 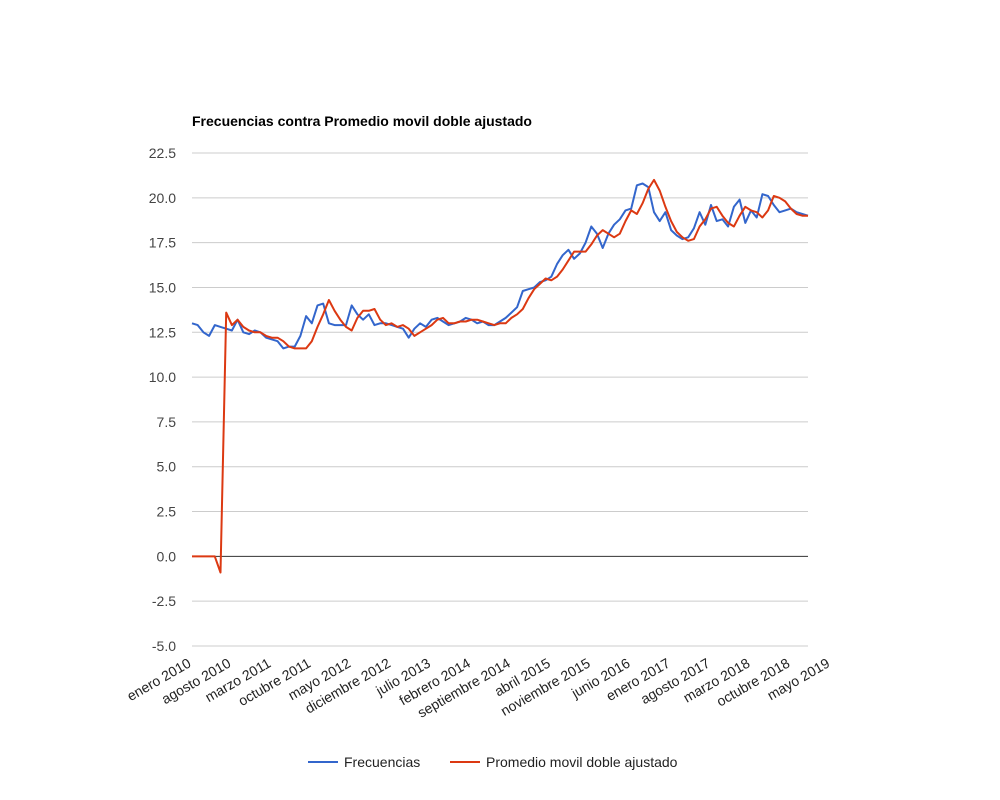 What do you see at coordinates (162, 332) in the screenshot?
I see `y-tick-label: 12.5` at bounding box center [162, 332].